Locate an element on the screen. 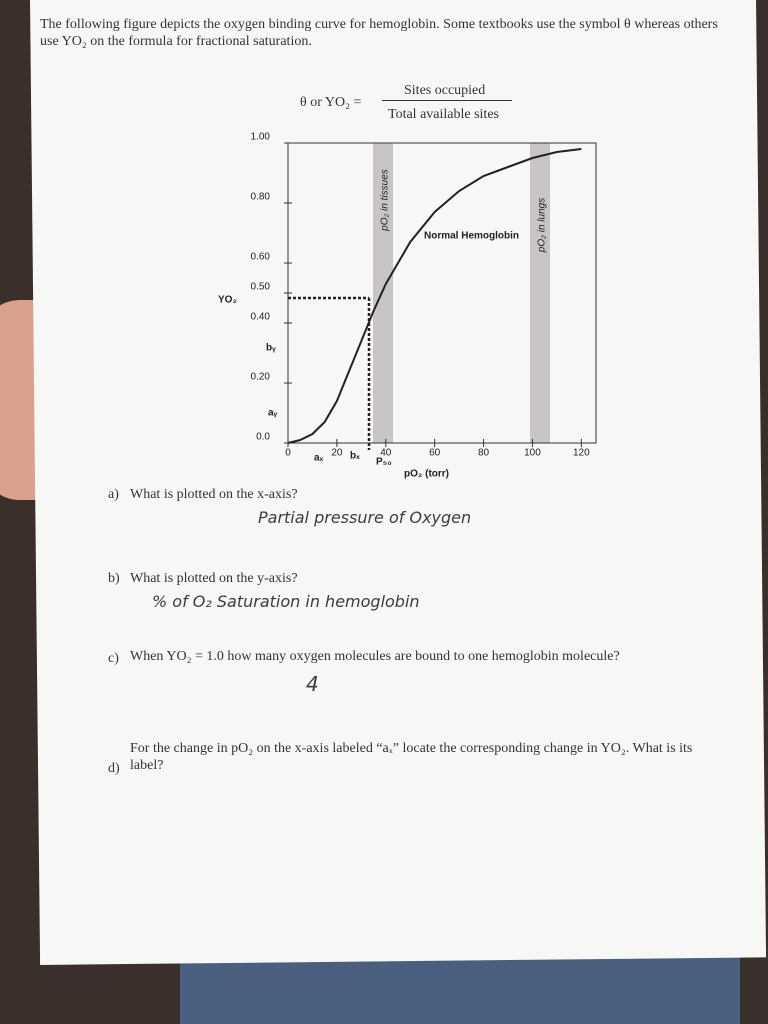 The width and height of the screenshot is (768, 1024). y-tick-label: 0.80 is located at coordinates (261, 197).